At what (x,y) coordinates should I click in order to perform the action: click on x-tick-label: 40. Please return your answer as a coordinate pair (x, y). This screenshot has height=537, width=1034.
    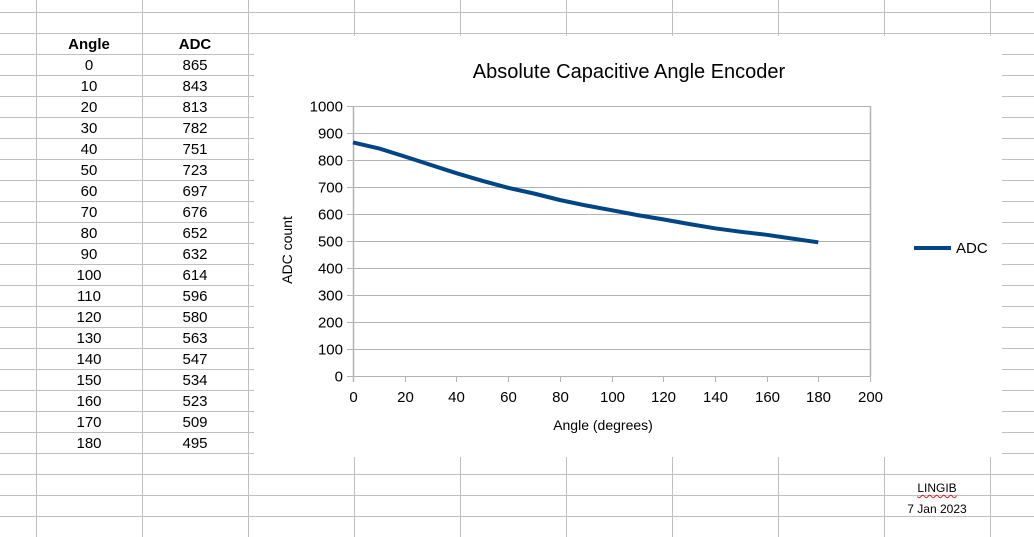
    Looking at the image, I should click on (456, 397).